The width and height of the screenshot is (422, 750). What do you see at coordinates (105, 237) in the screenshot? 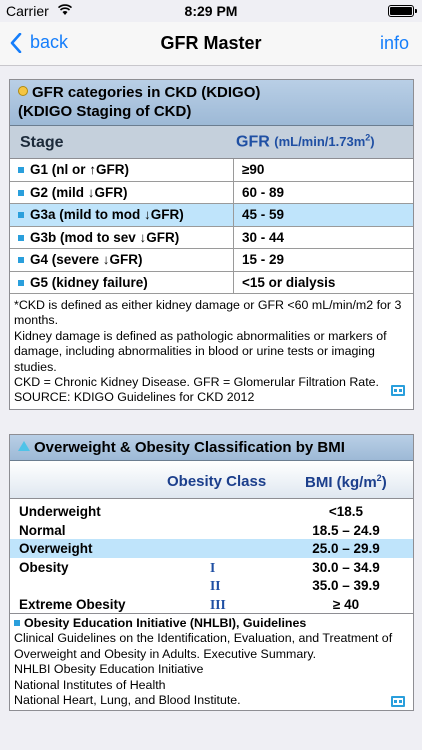
I see `stage-label: G3b (mod to sev ↓GFR)` at bounding box center [105, 237].